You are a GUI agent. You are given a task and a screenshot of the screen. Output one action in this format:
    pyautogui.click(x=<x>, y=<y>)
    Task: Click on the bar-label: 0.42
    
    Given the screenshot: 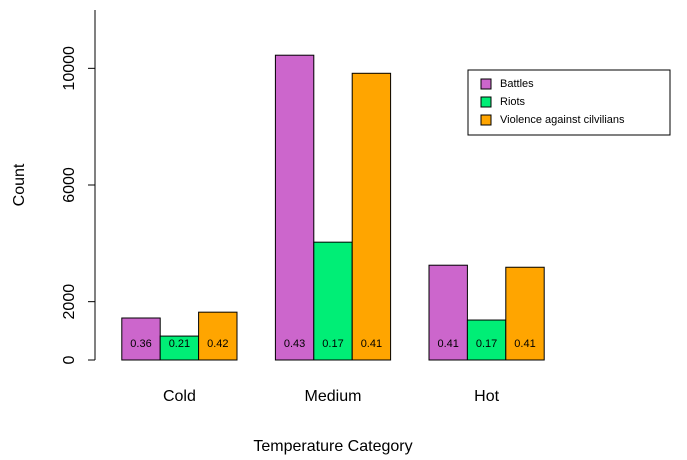 What is the action you would take?
    pyautogui.click(x=217, y=344)
    